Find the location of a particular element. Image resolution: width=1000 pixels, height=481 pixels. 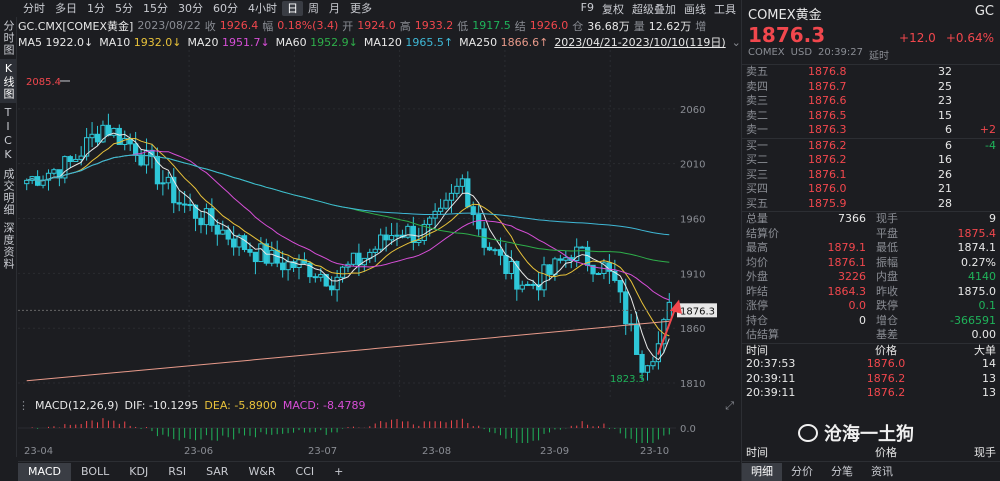

panel-header: COMEX黄金 GC is located at coordinates (871, 11).